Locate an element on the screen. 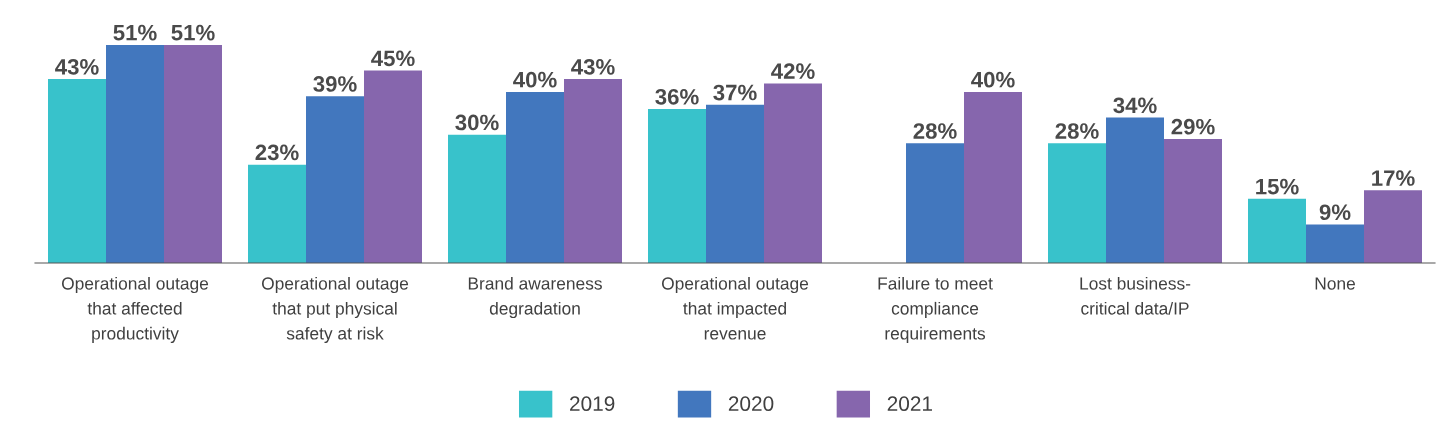 This screenshot has height=432, width=1452. data-label: 36% is located at coordinates (677, 96).